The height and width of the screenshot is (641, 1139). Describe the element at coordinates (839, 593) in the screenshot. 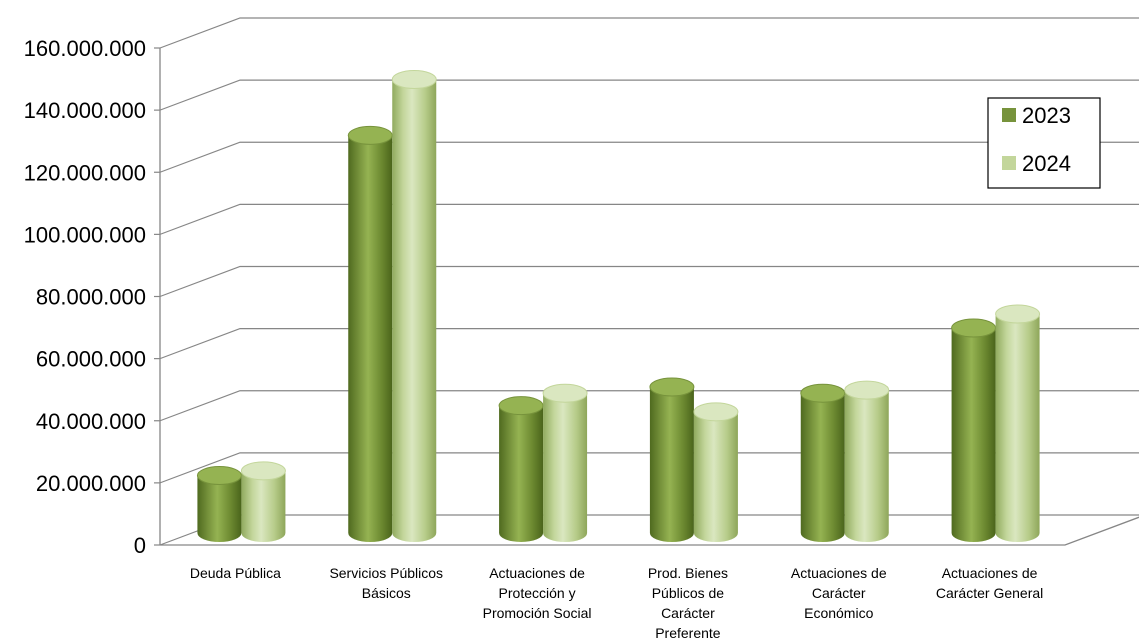

I see `x-category-label: Actuaciones de Carácter Económico` at that location.